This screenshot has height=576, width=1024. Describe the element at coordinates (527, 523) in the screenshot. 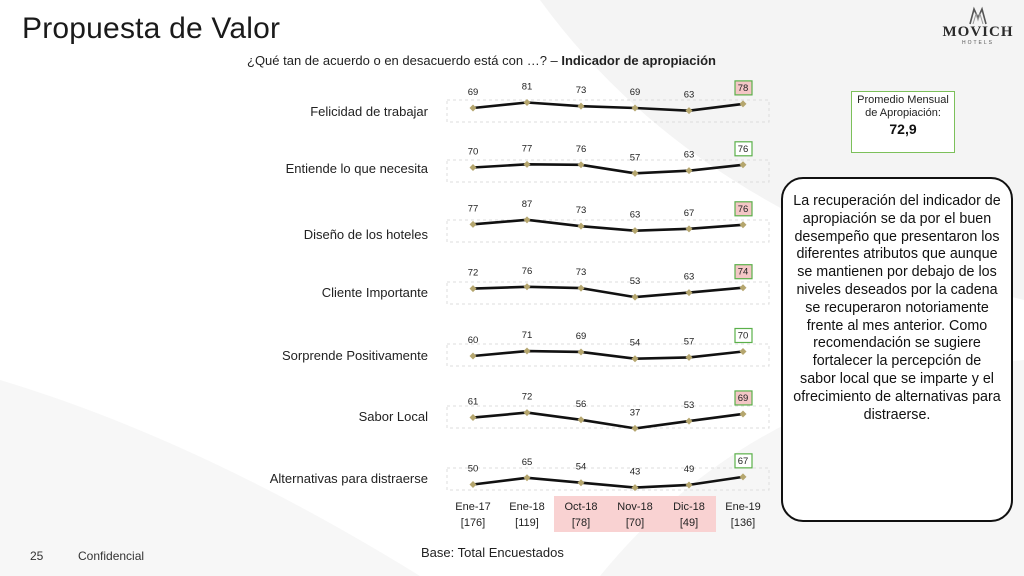

I see `x-base-label: [119]` at that location.